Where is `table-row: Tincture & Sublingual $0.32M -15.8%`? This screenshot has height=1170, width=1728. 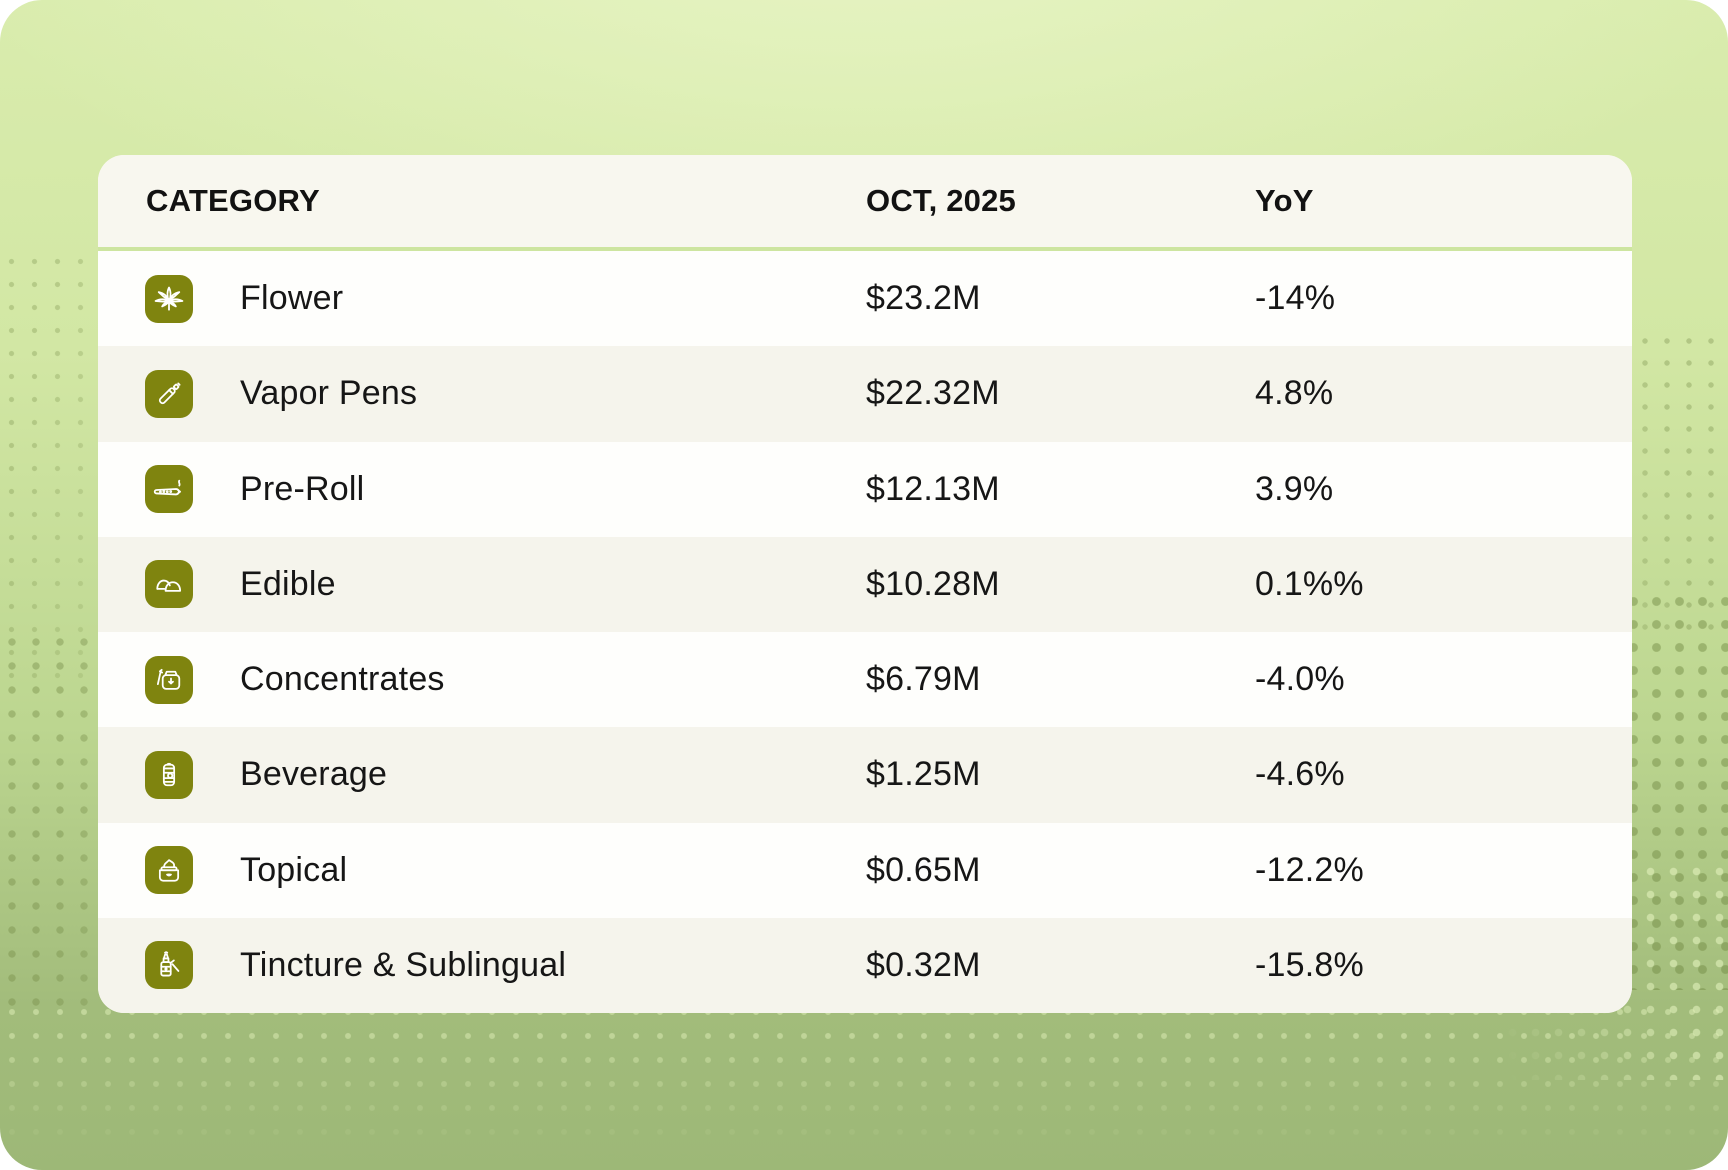
table-row: Tincture & Sublingual $0.32M -15.8% is located at coordinates (865, 965).